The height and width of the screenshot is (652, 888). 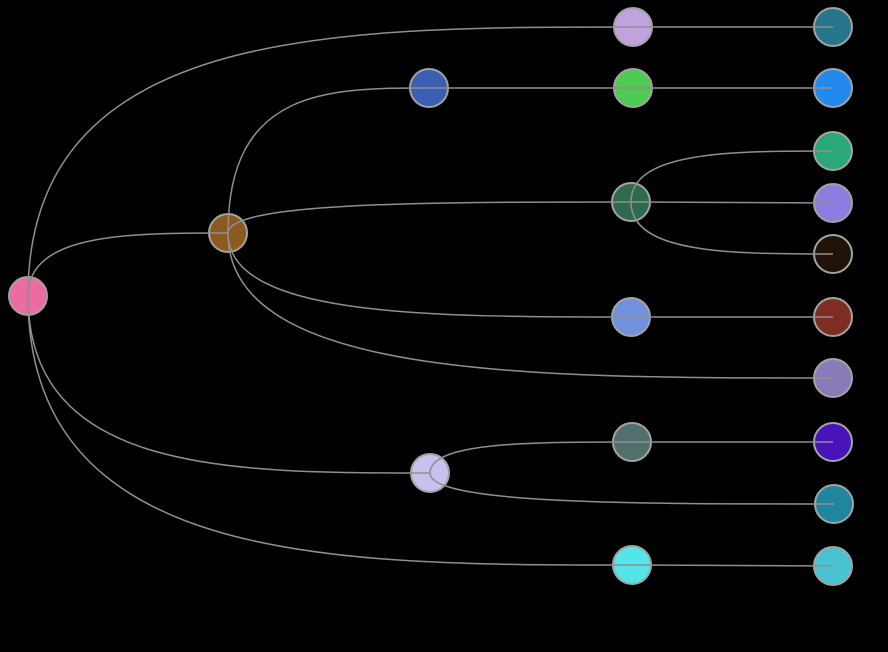 I want to click on link-root-to-lavender, so click(x=229, y=384).